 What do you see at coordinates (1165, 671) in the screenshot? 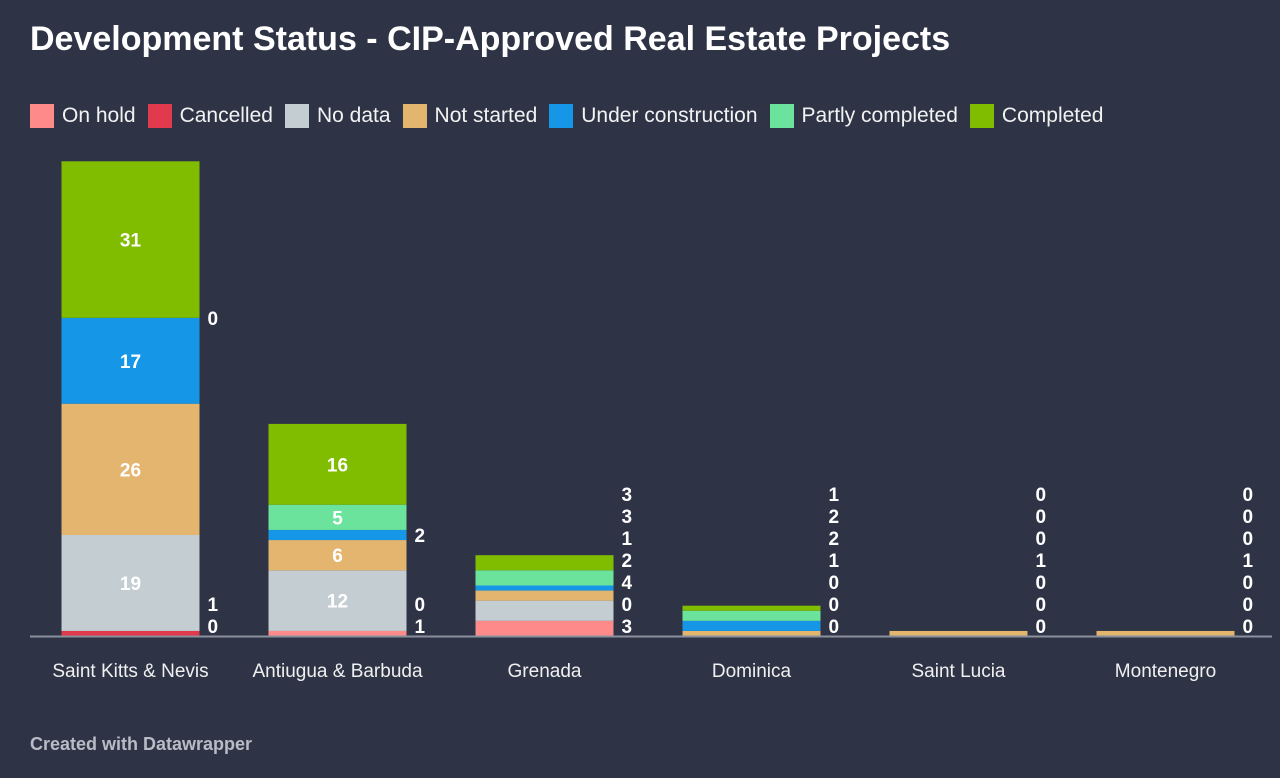
I see `x-tick-label: Montenegro` at bounding box center [1165, 671].